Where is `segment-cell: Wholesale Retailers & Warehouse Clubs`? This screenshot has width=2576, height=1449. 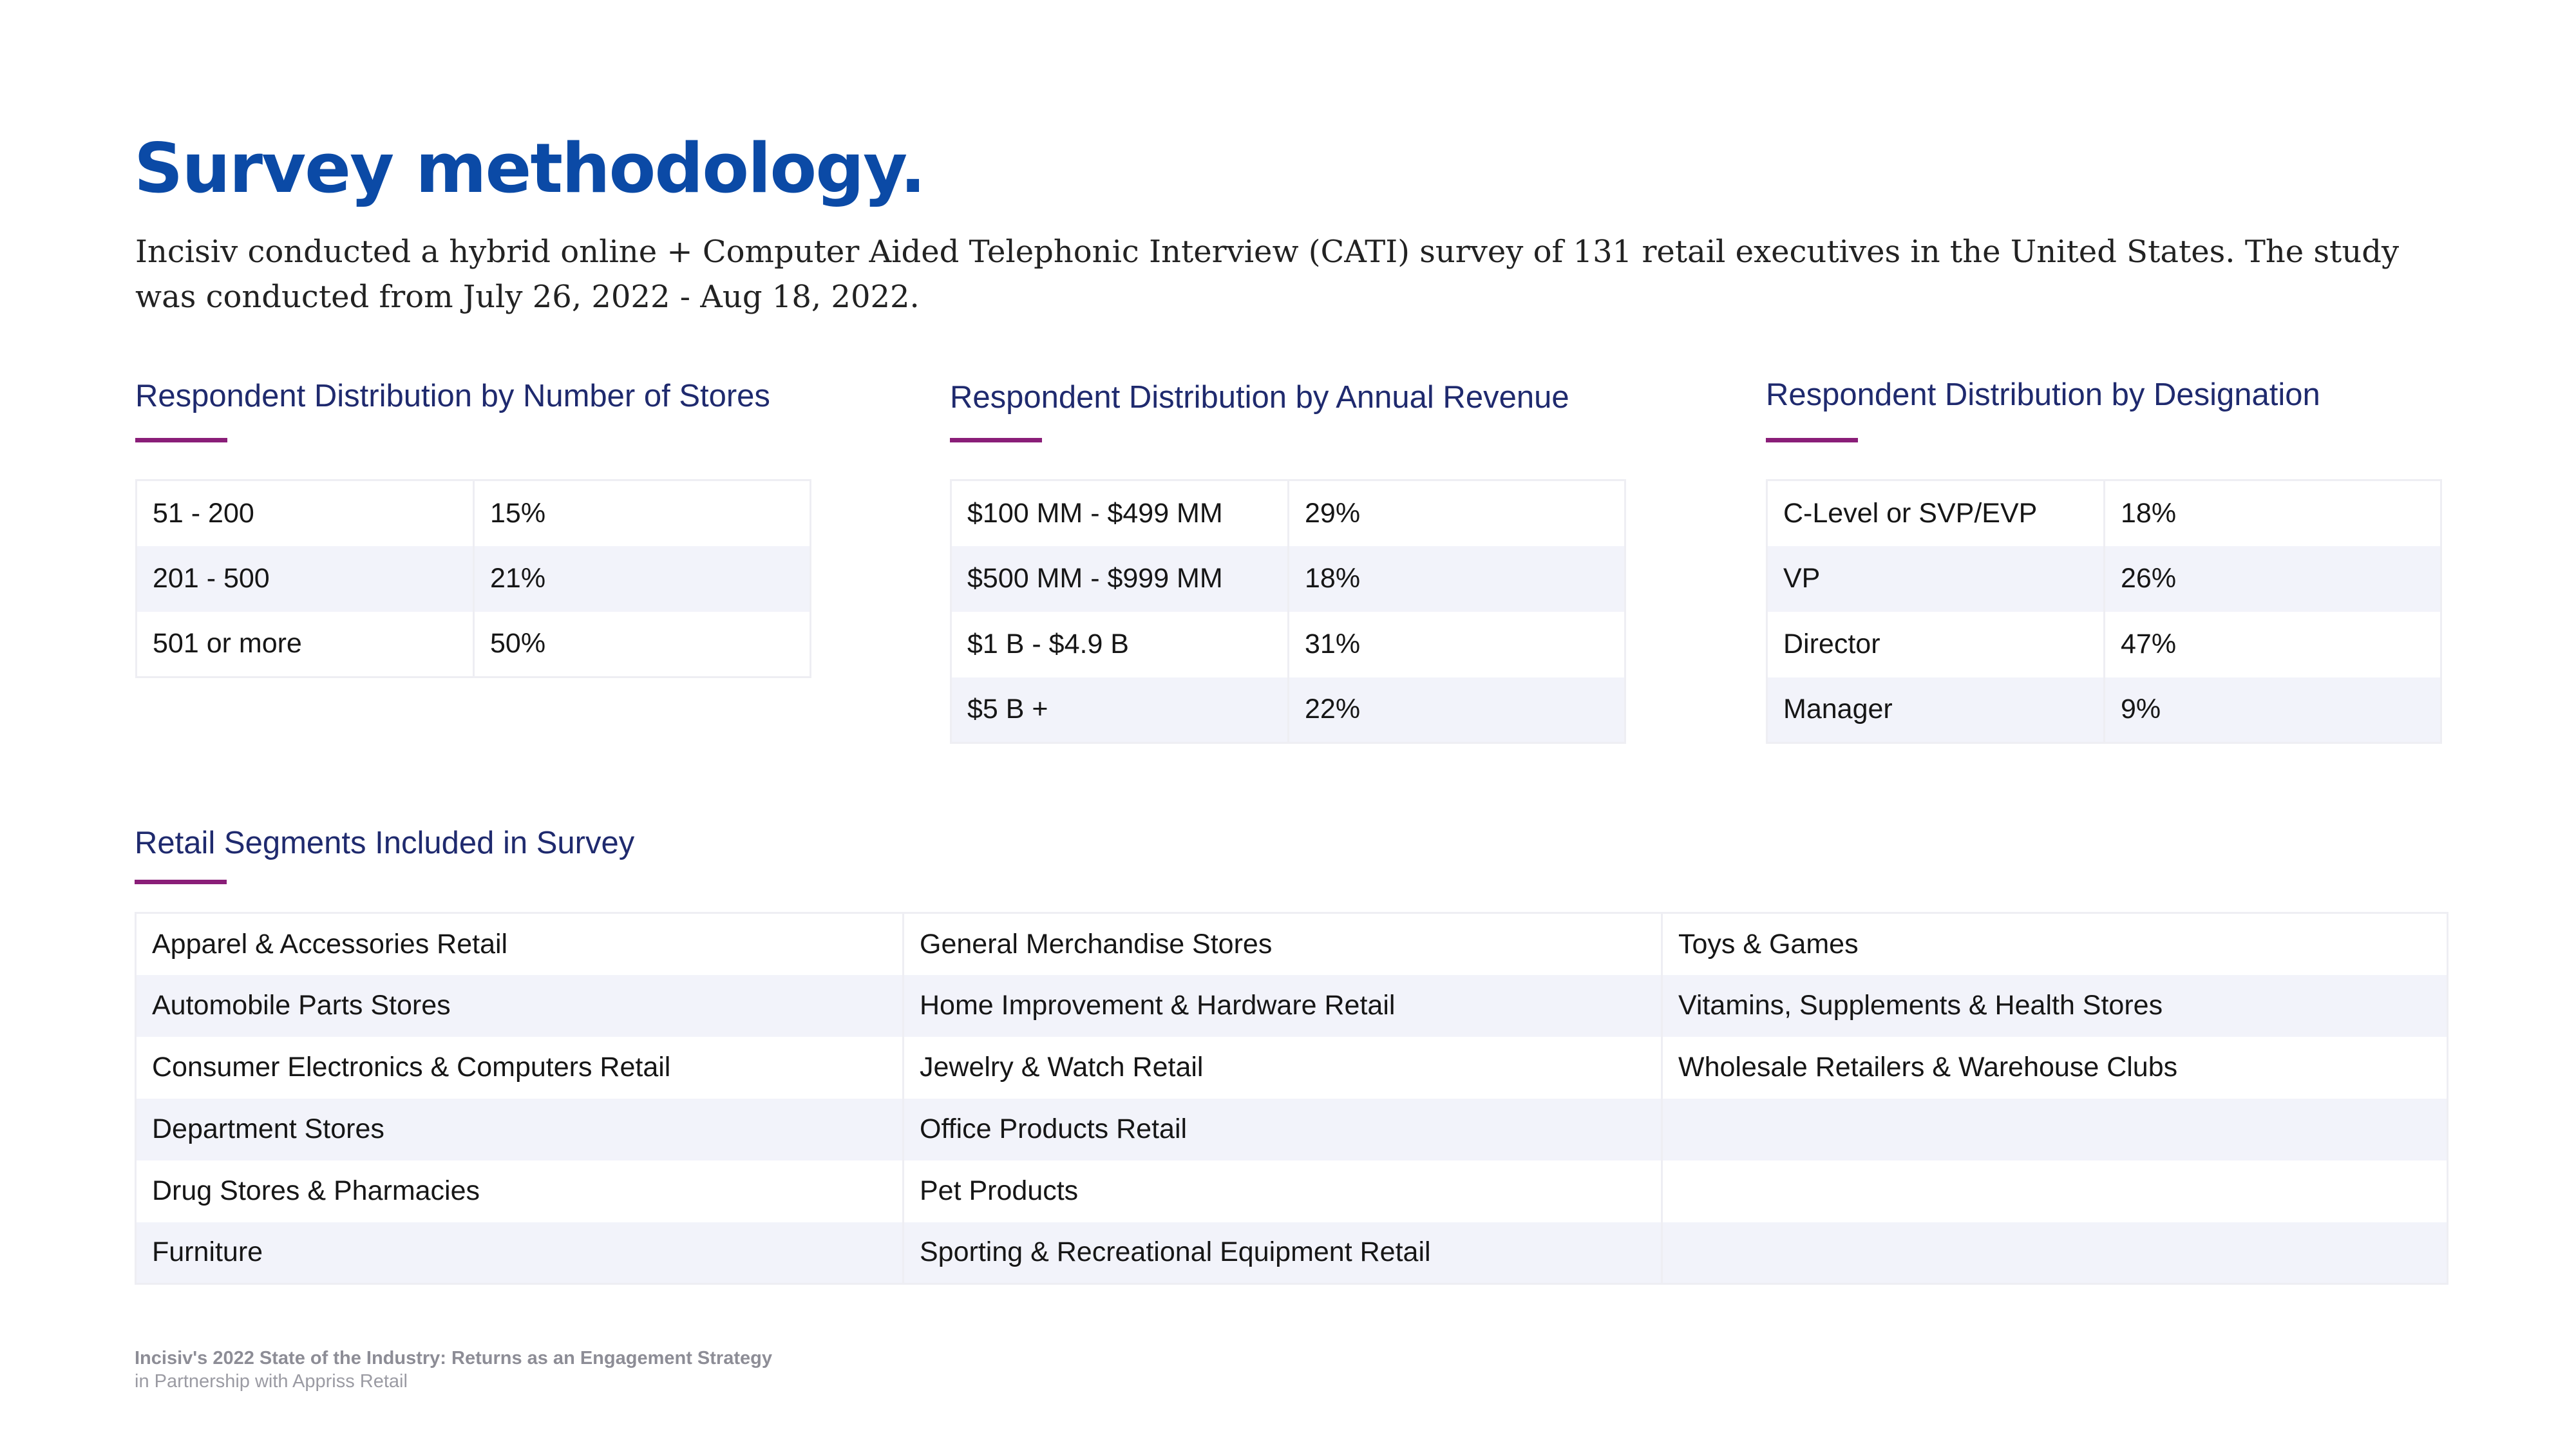
segment-cell: Wholesale Retailers & Warehouse Clubs is located at coordinates (2054, 1067).